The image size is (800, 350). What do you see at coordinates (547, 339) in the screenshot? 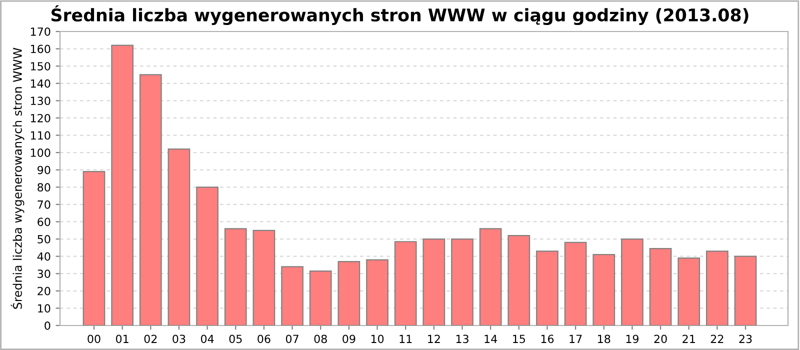
I see `x-tick-label: 16` at bounding box center [547, 339].